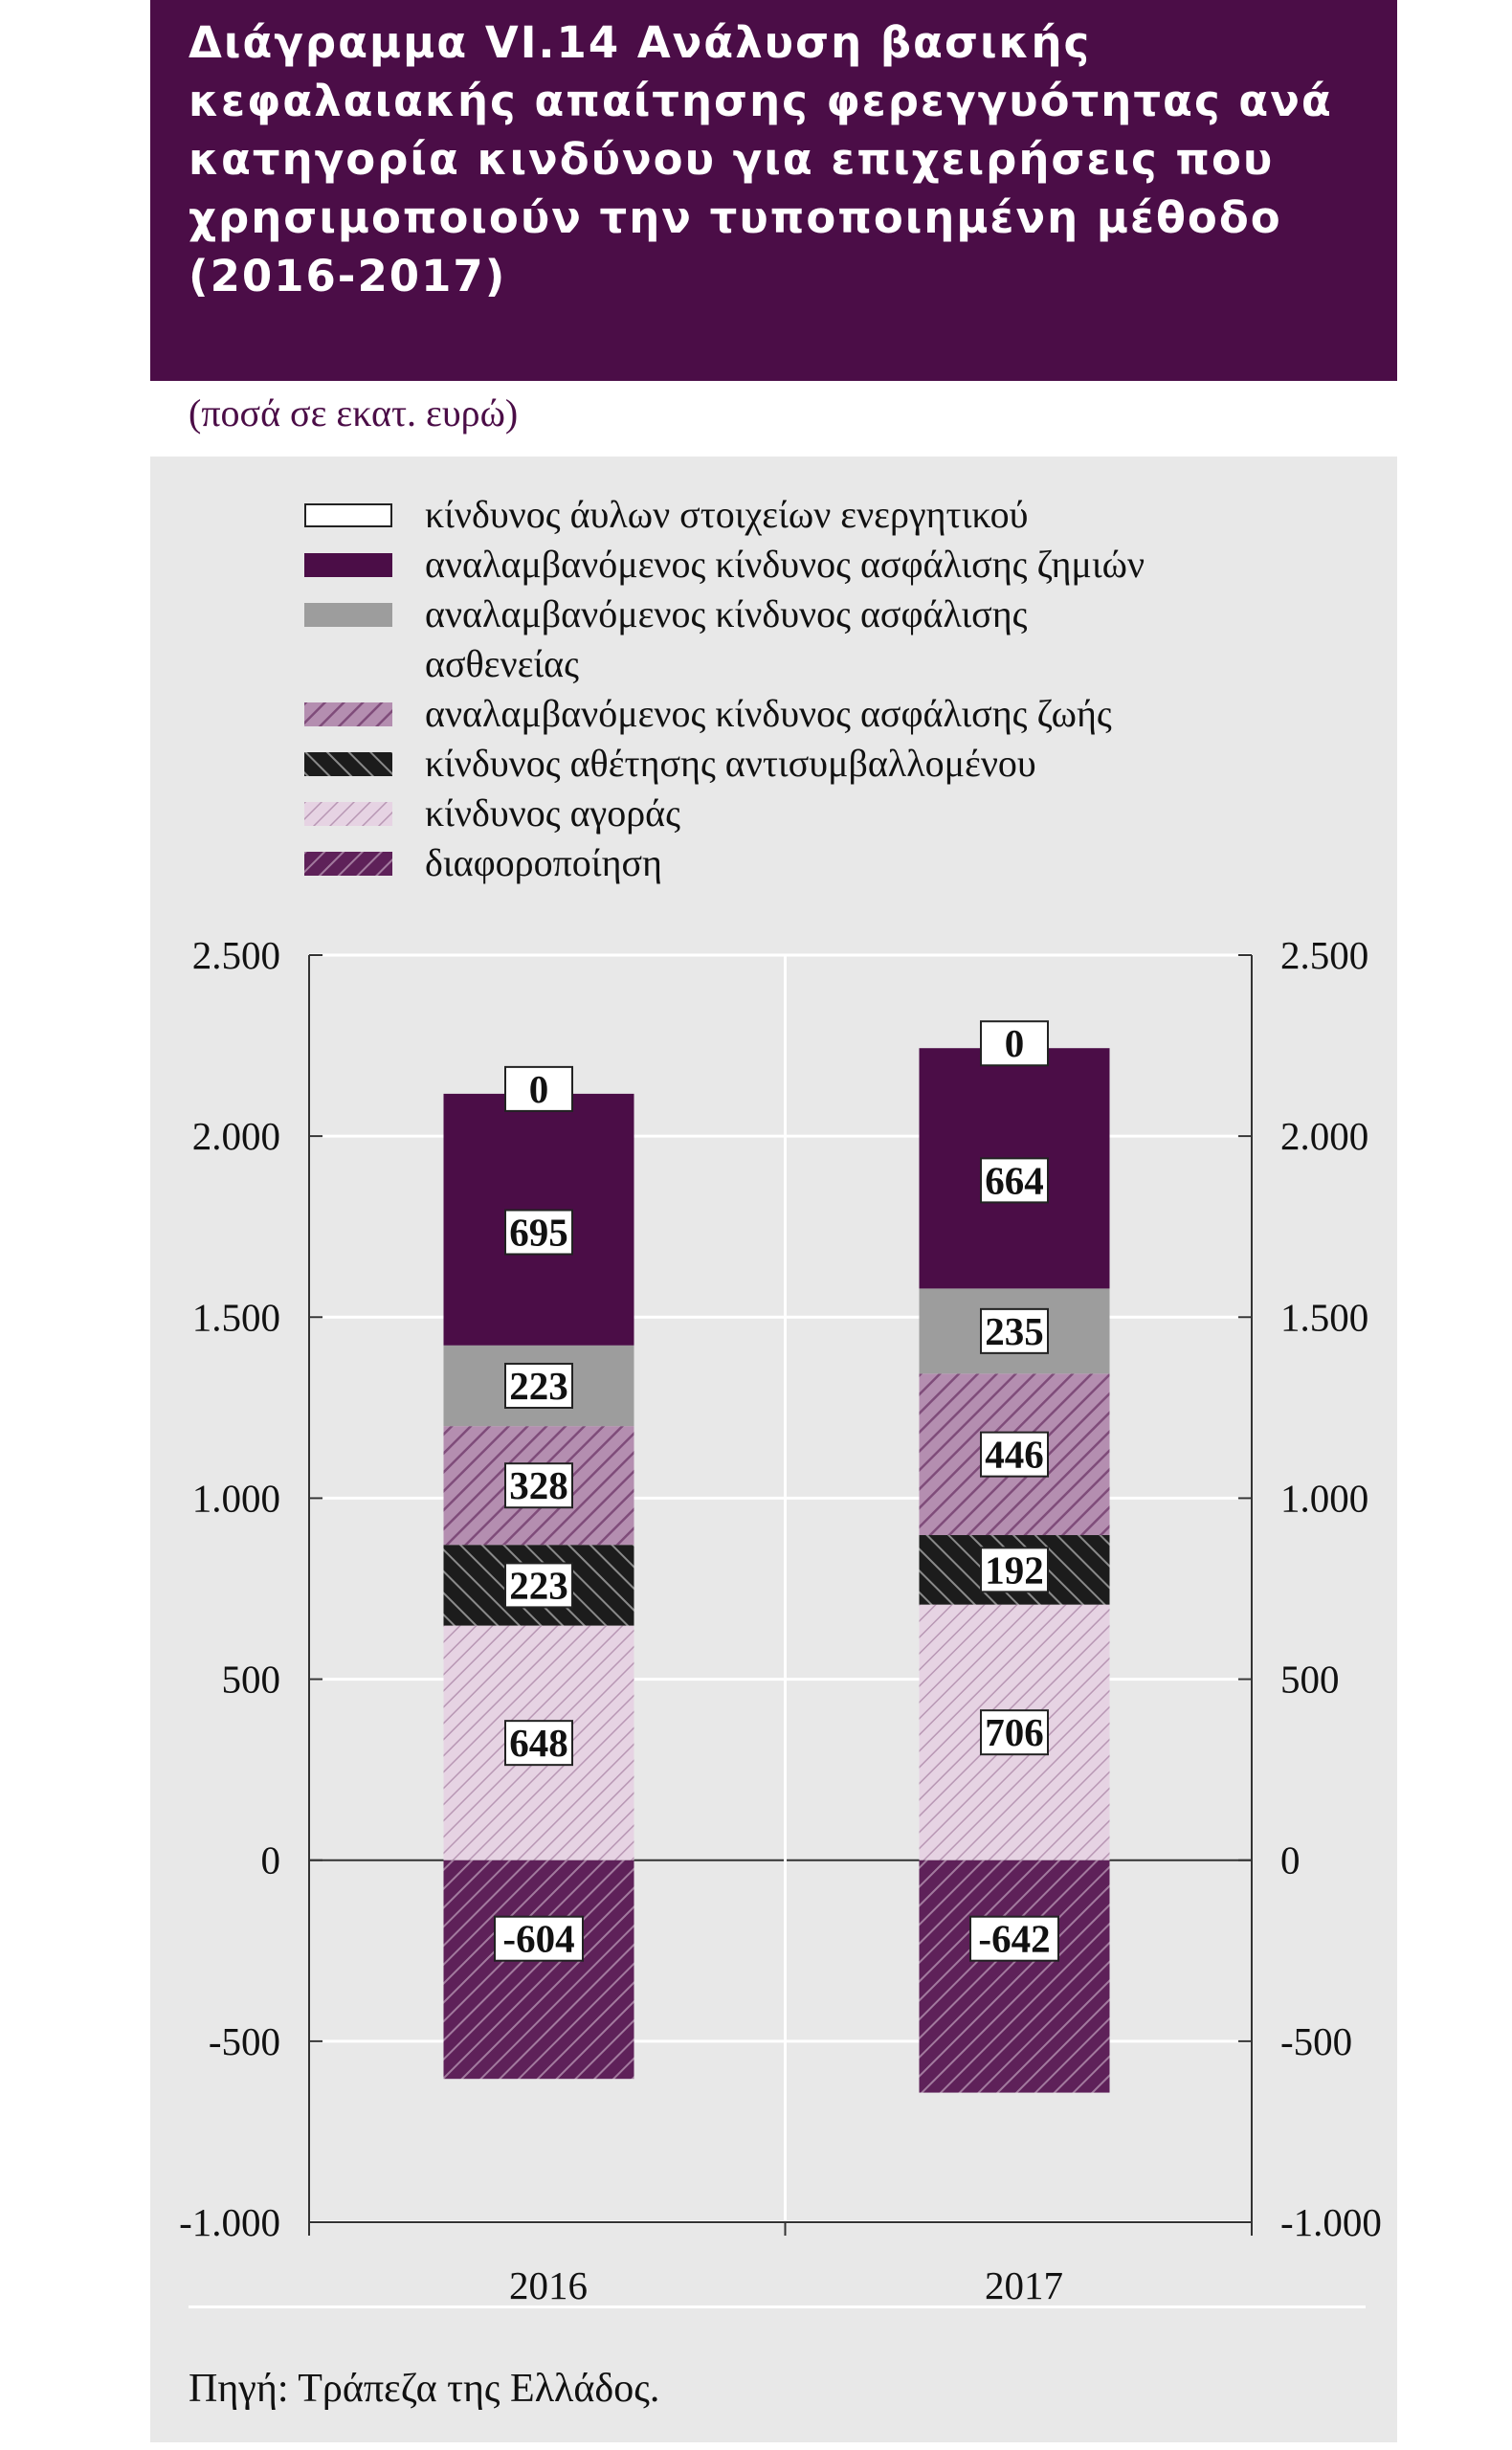  I want to click on y-tick-label-right: 500, so click(1310, 1680).